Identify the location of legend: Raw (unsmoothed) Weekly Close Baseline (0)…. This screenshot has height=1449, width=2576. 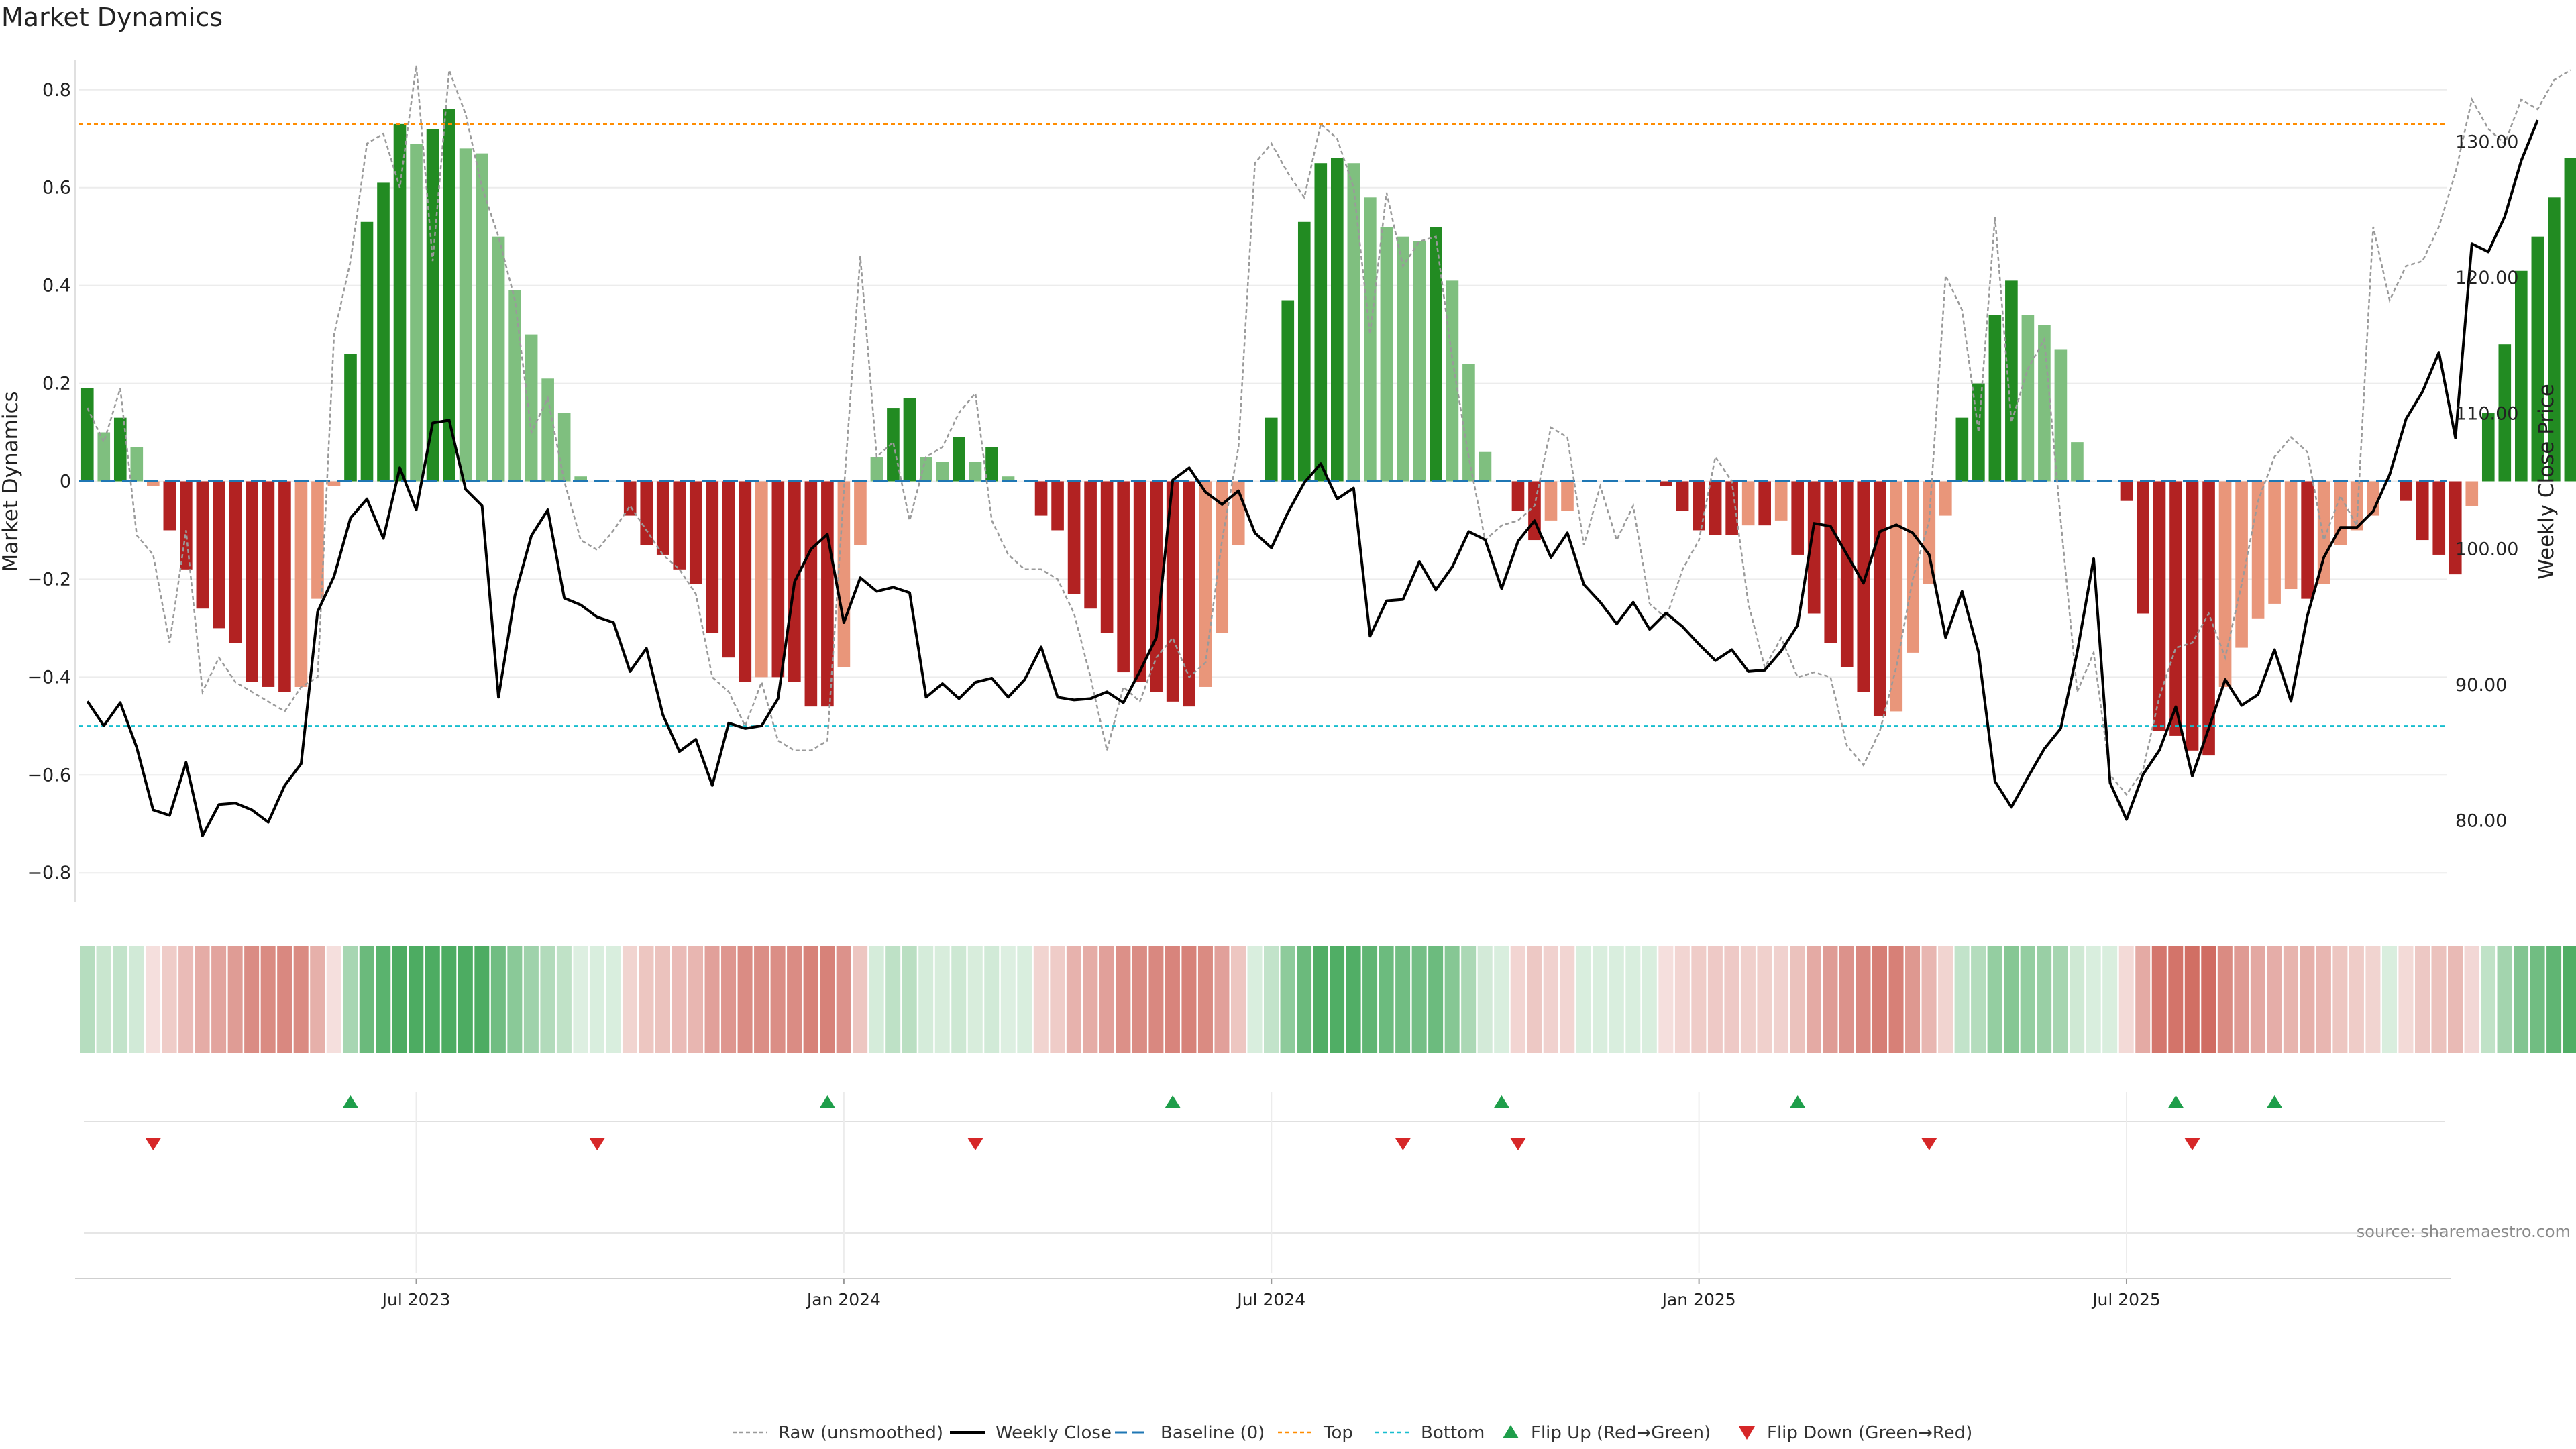
(1352, 1433).